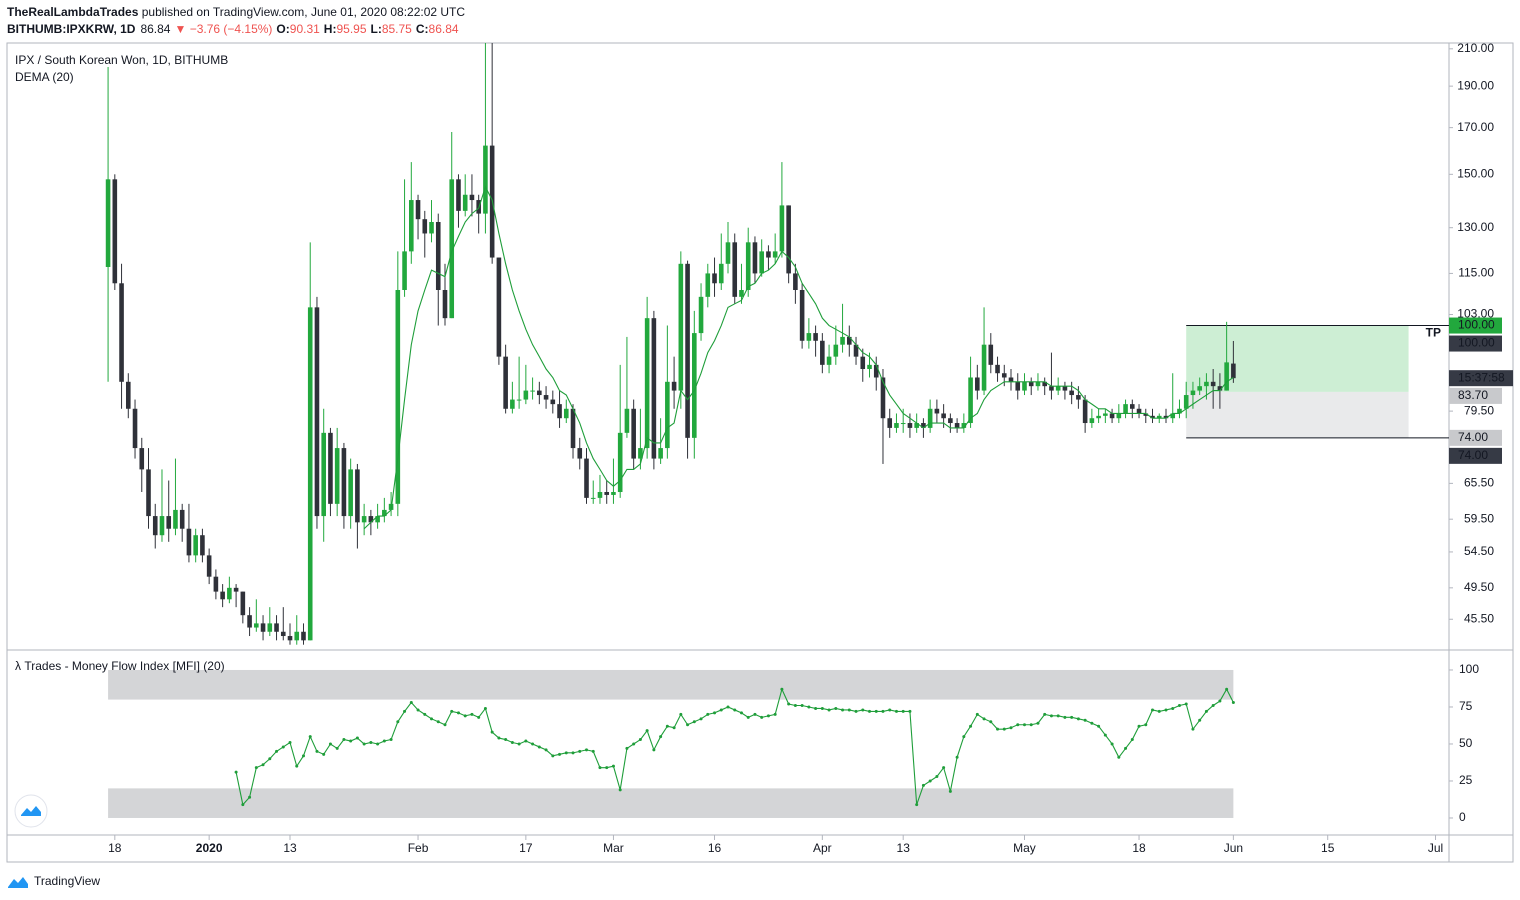  Describe the element at coordinates (155, 29) in the screenshot. I see `last-price: 86.84` at that location.